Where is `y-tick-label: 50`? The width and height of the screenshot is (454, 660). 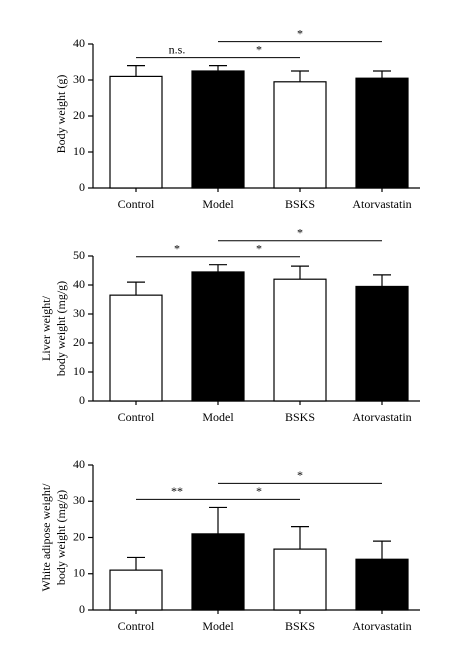 y-tick-label: 50 is located at coordinates (79, 255).